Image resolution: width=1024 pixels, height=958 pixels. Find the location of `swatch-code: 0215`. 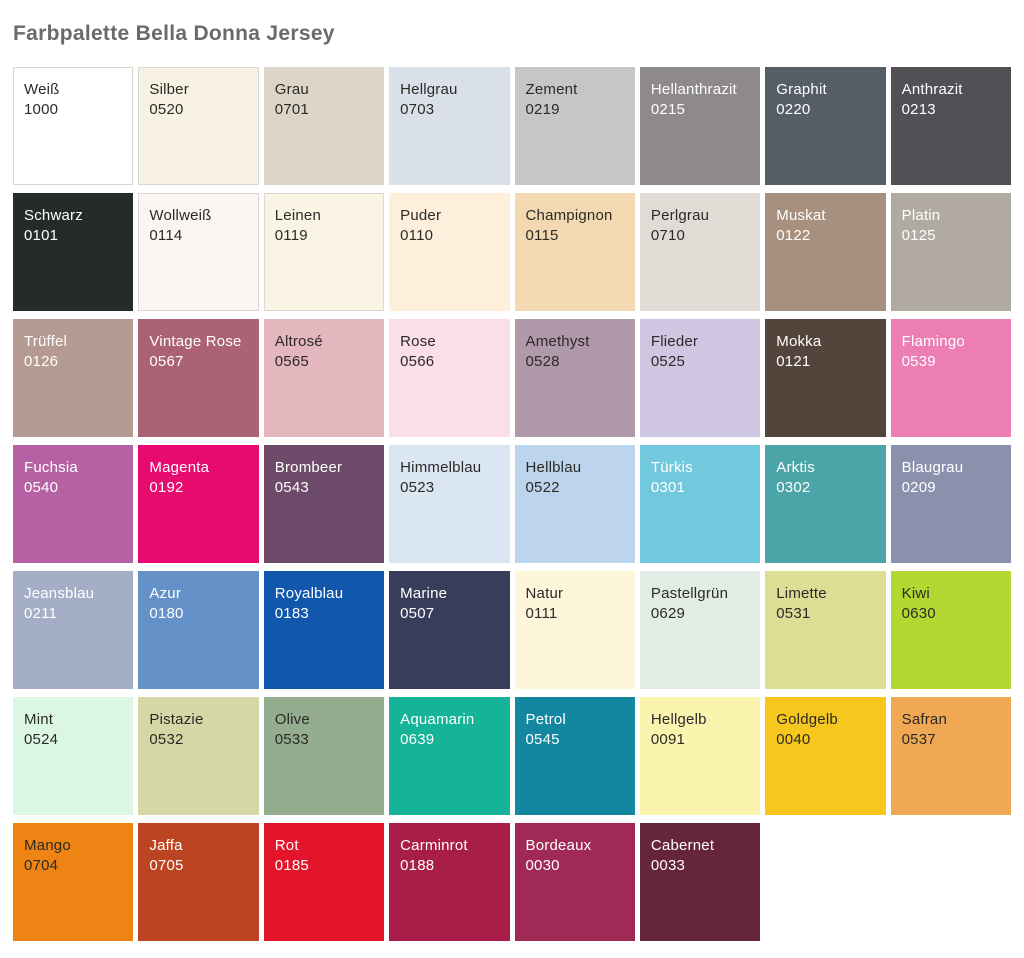

swatch-code: 0215 is located at coordinates (668, 109).